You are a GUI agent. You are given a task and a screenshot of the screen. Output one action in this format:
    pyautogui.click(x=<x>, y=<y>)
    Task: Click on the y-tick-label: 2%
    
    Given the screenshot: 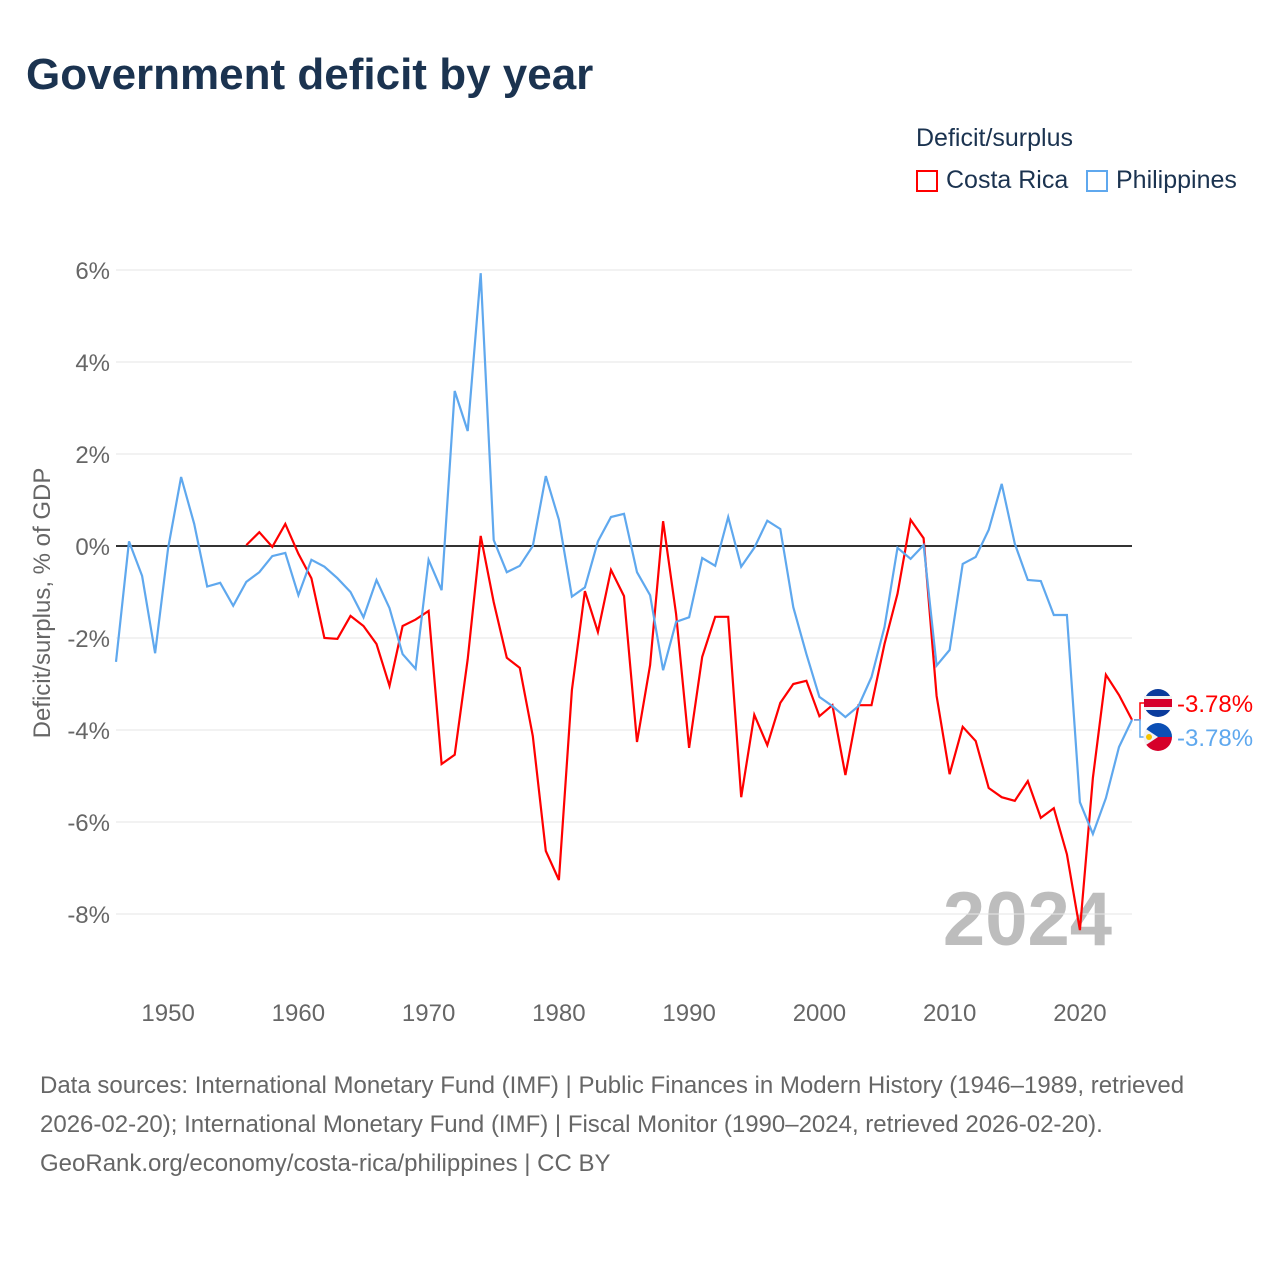 What is the action you would take?
    pyautogui.click(x=92, y=455)
    